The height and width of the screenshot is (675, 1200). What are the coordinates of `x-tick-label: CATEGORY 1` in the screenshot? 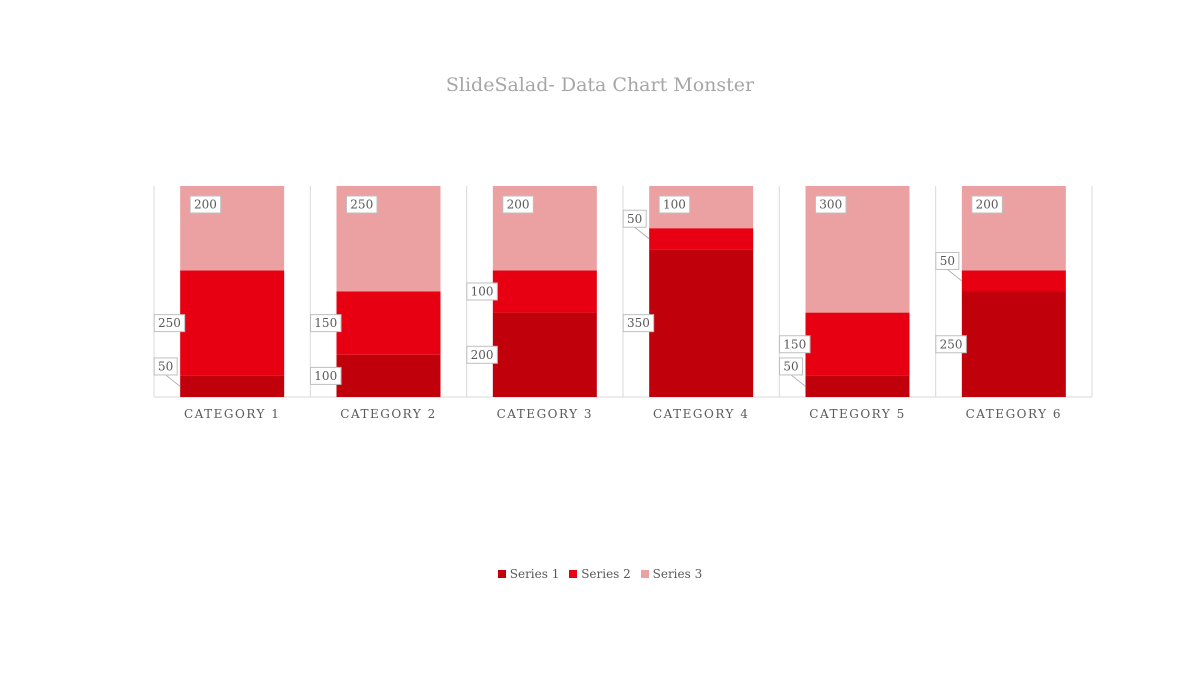 It's located at (232, 414).